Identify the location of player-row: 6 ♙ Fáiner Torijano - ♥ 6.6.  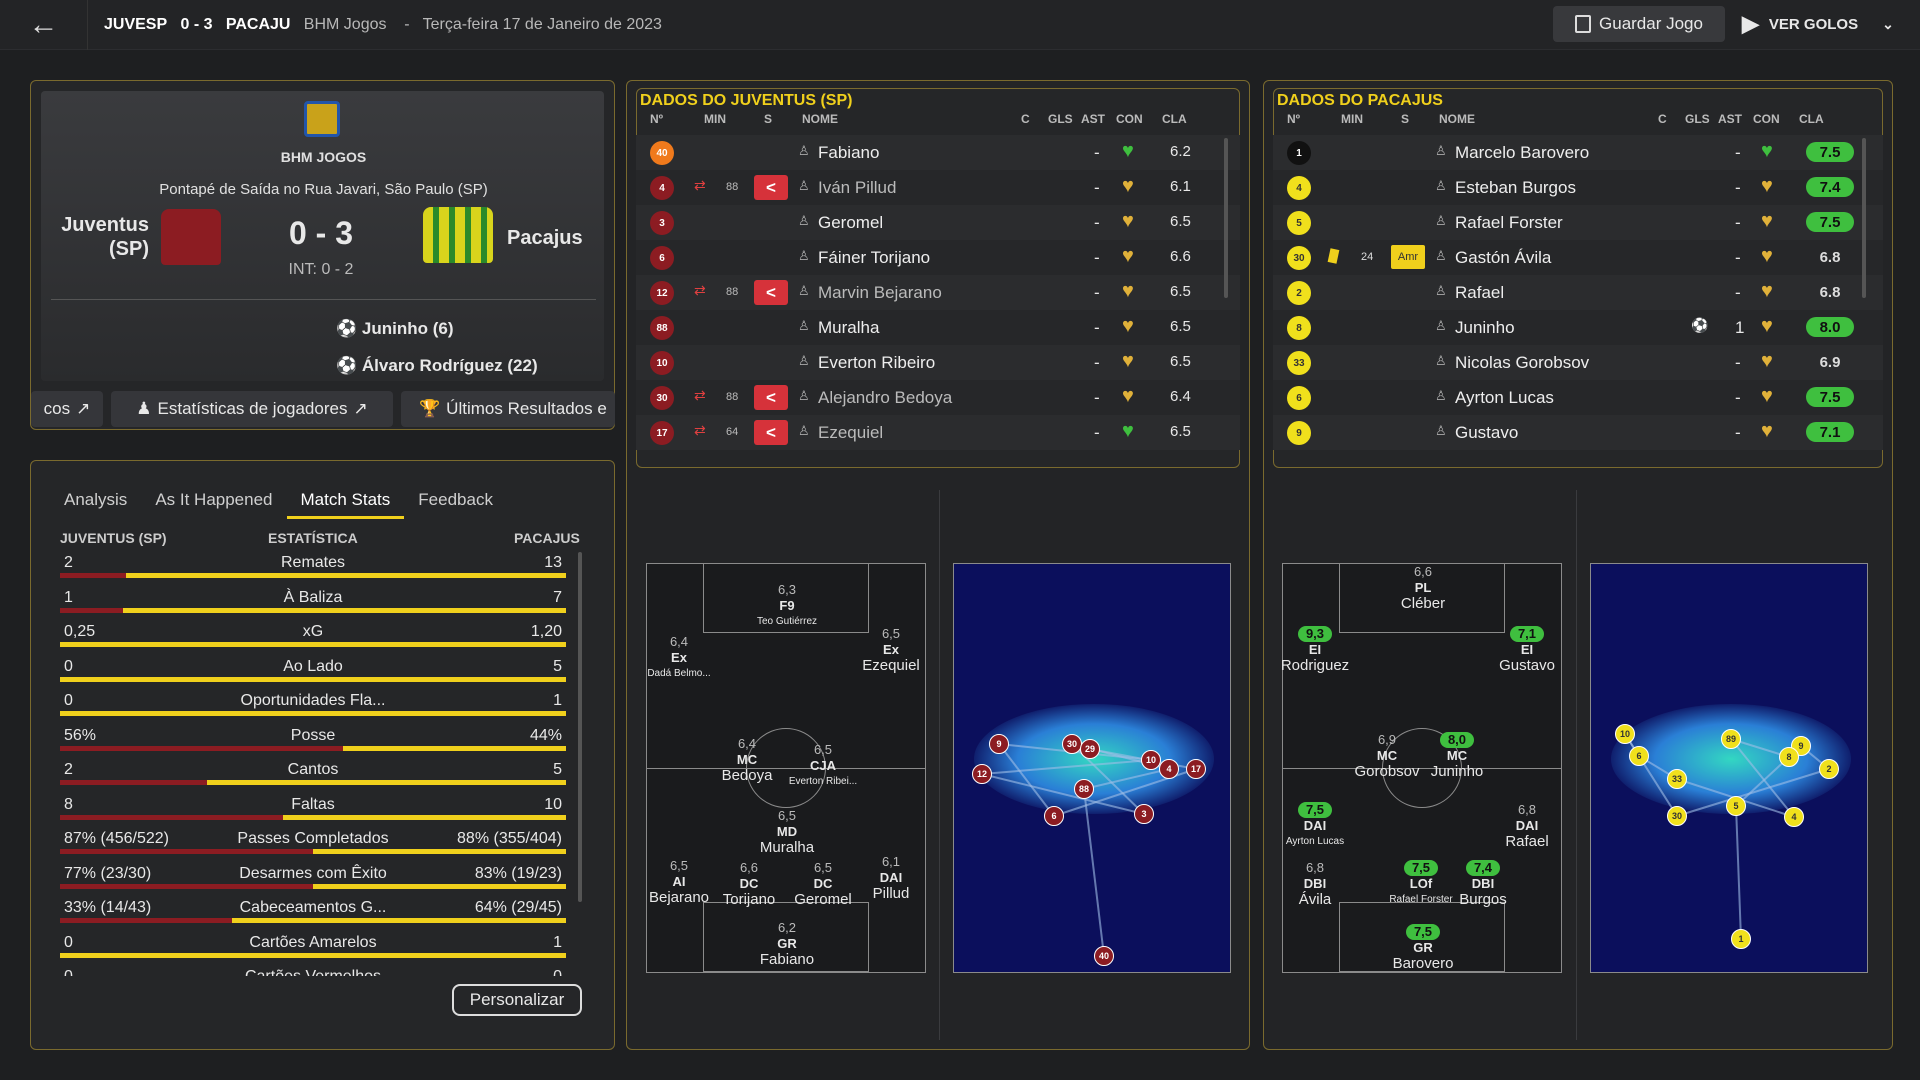
(938, 257).